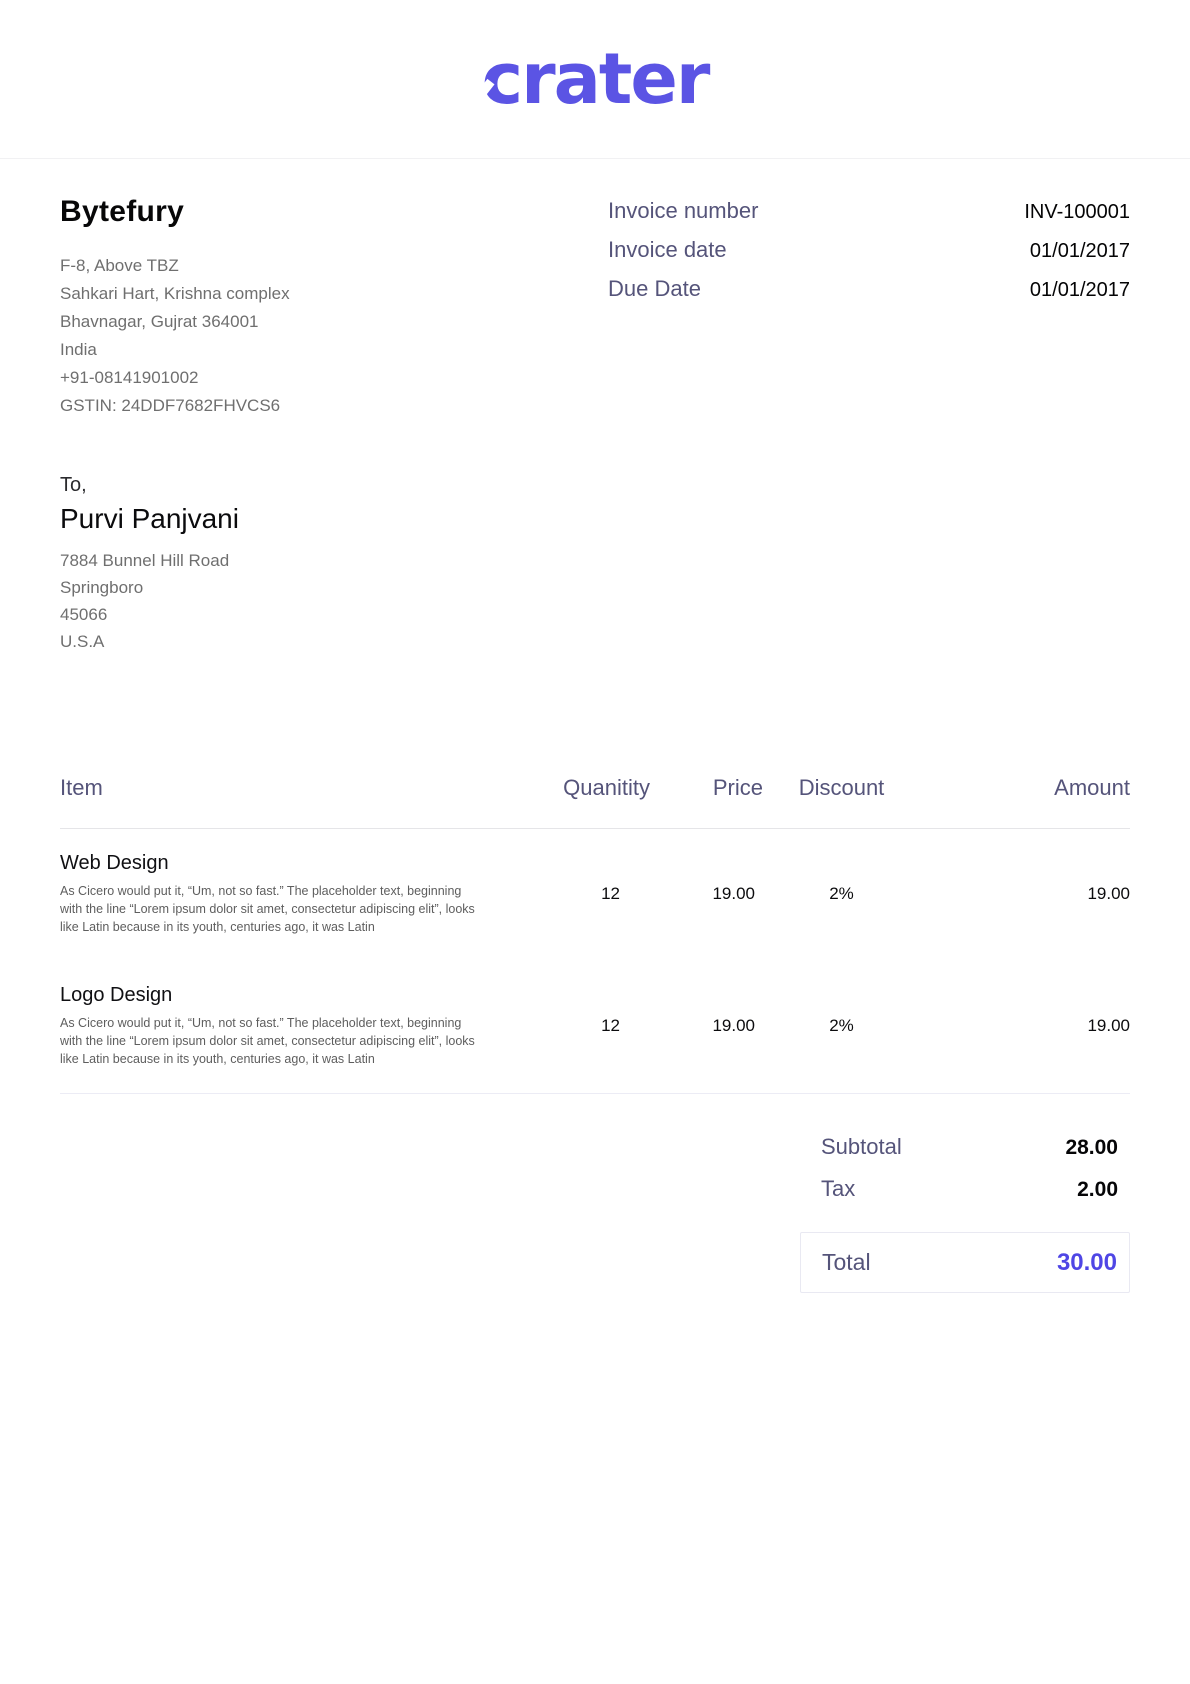 The image size is (1190, 1684). What do you see at coordinates (1079, 290) in the screenshot?
I see `due-date-value: 01/01/2017` at bounding box center [1079, 290].